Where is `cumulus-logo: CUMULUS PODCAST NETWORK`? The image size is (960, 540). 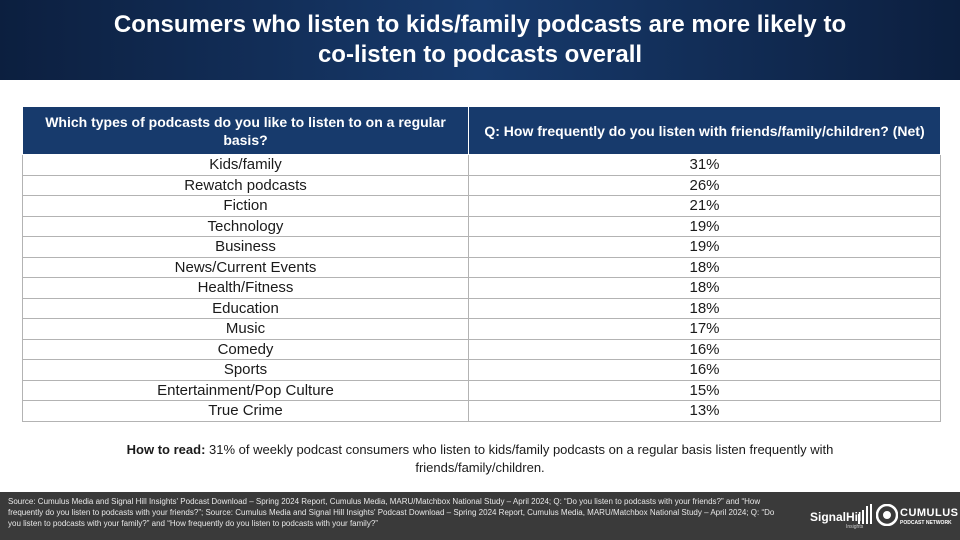 cumulus-logo: CUMULUS PODCAST NETWORK is located at coordinates (917, 518).